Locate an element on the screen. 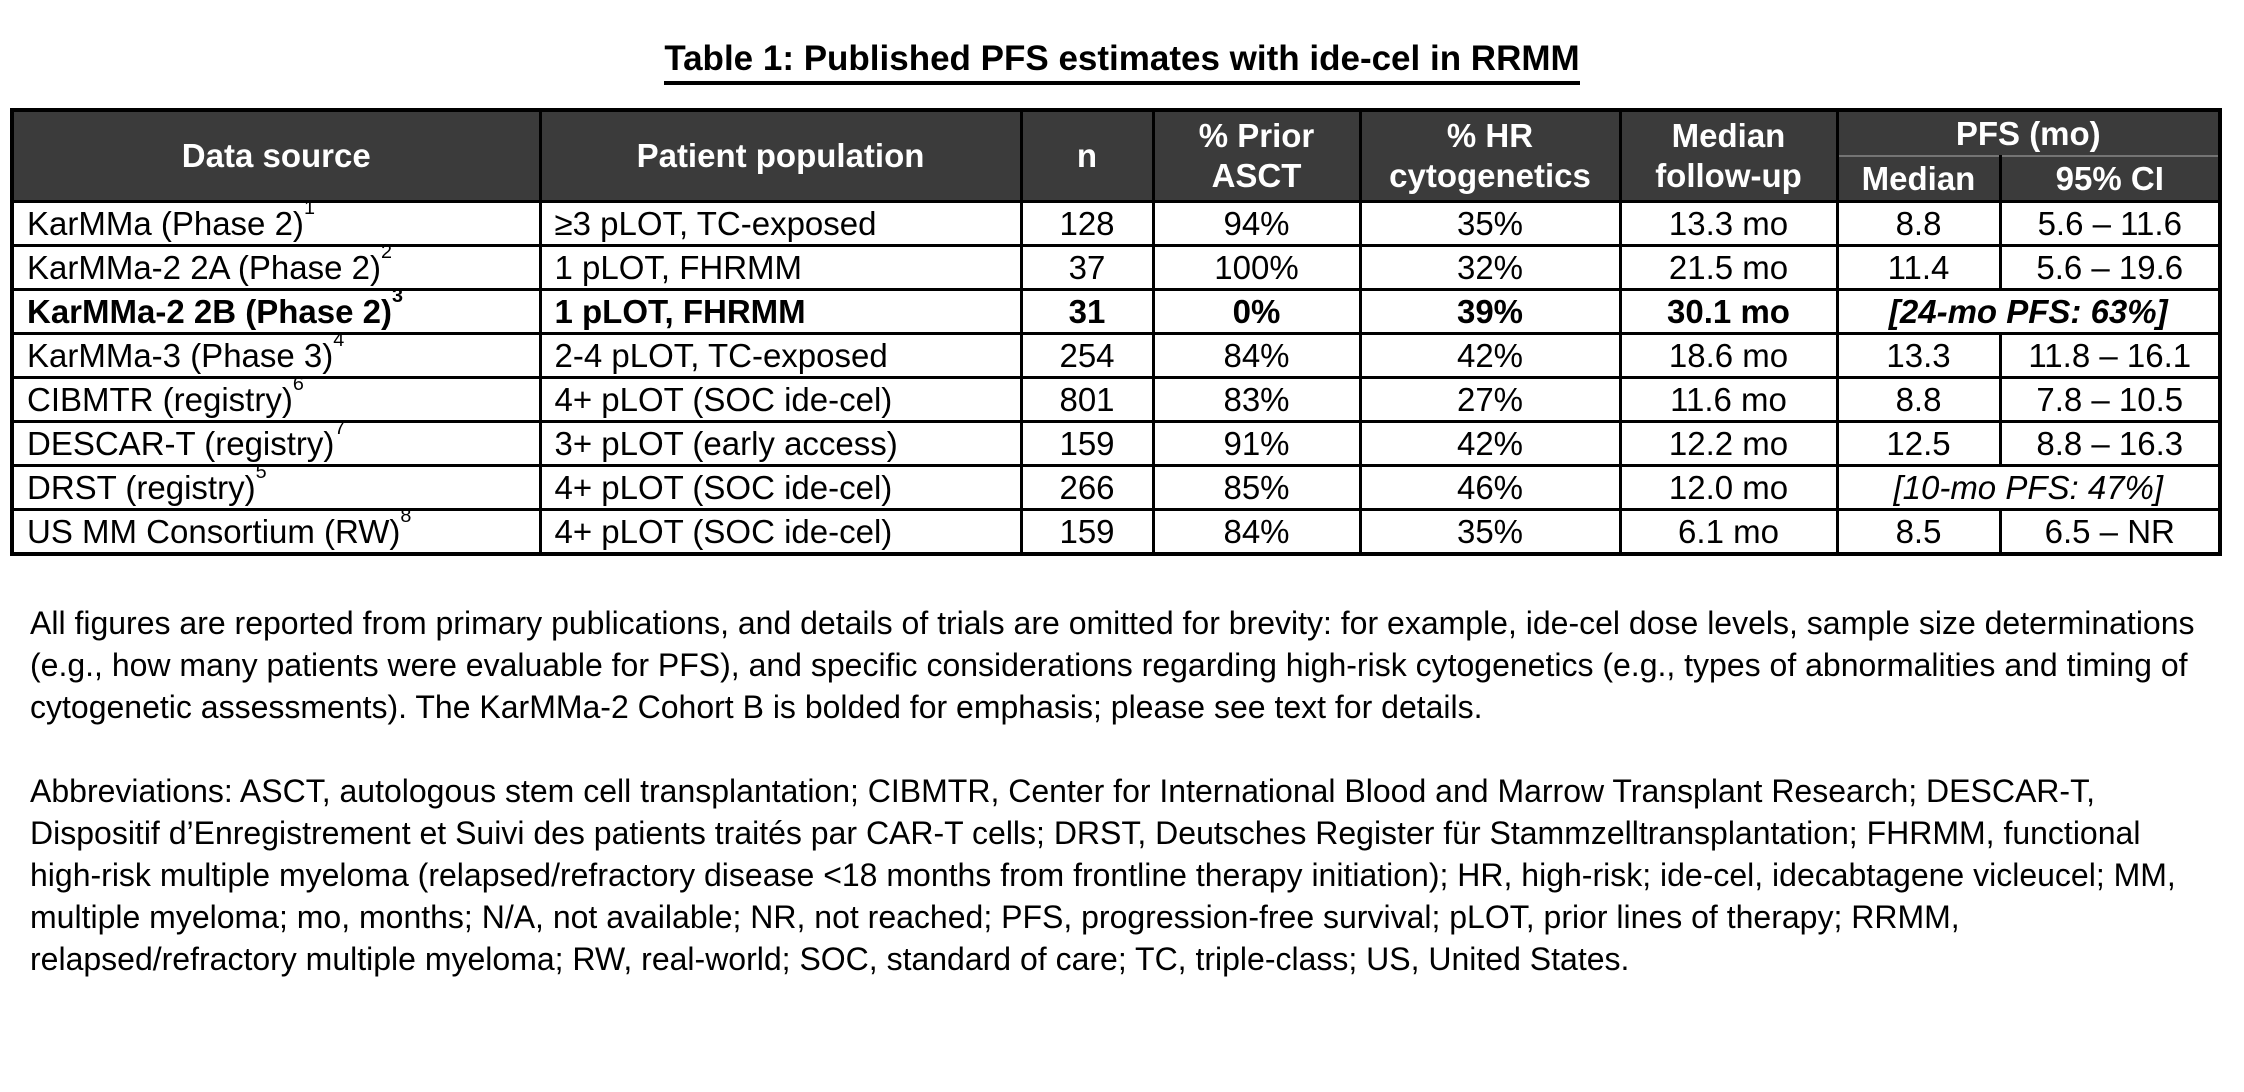 This screenshot has height=1092, width=2244. cell-prior-asct: 100% is located at coordinates (1256, 267).